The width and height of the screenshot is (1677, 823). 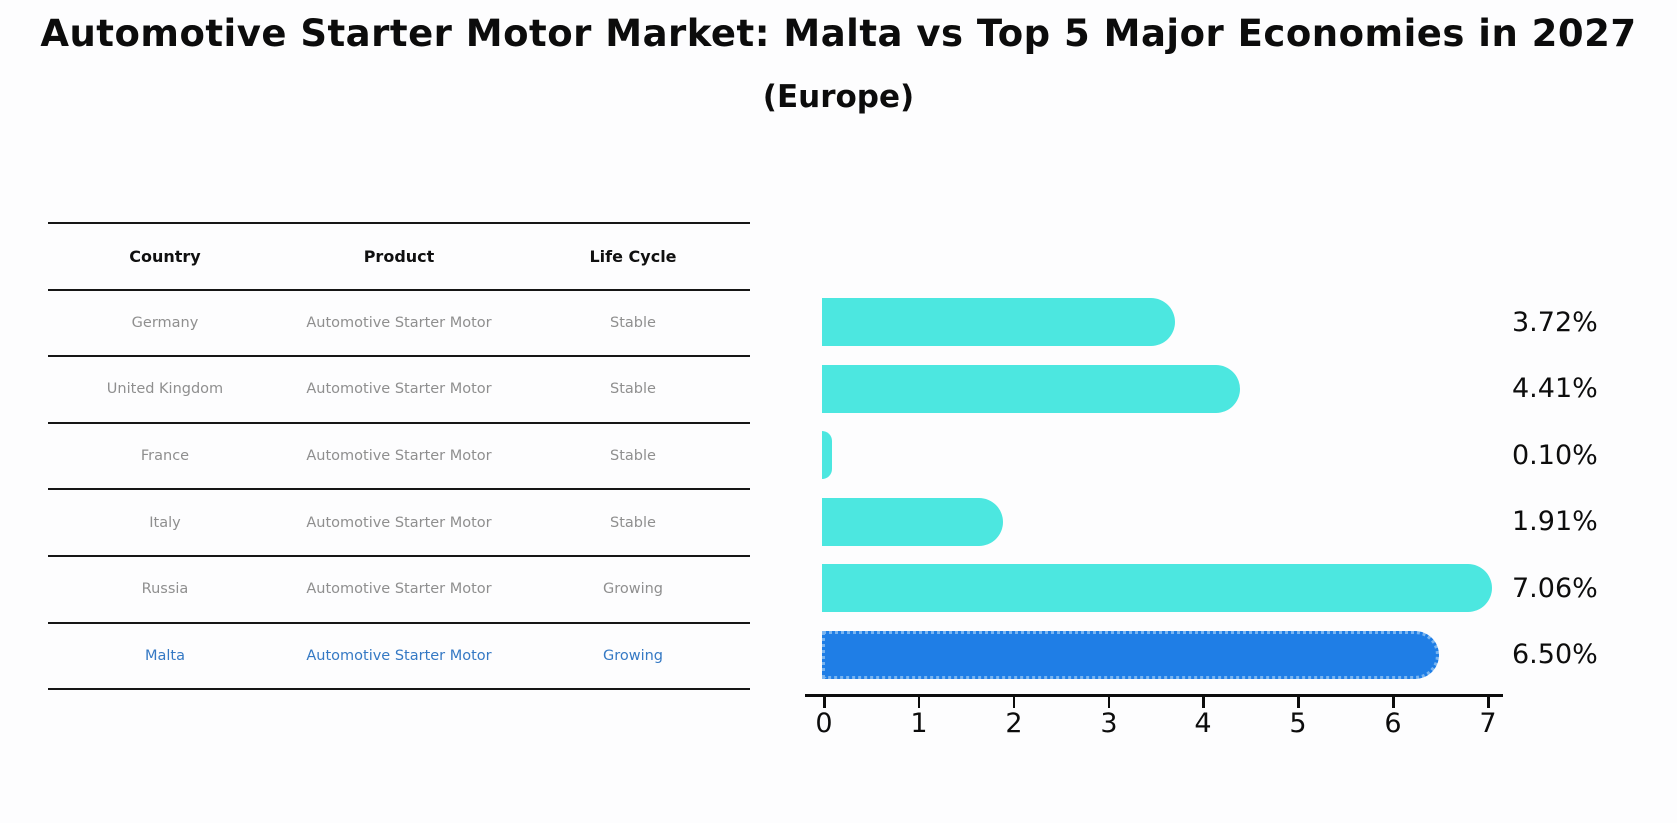 What do you see at coordinates (633, 256) in the screenshot?
I see `column-header-life-cycle: Life Cycle` at bounding box center [633, 256].